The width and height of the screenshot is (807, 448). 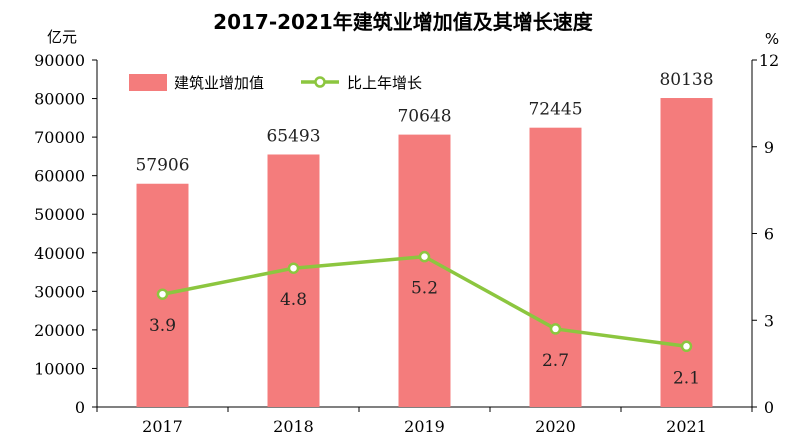 What do you see at coordinates (686, 80) in the screenshot?
I see `bar-value-label: 80138` at bounding box center [686, 80].